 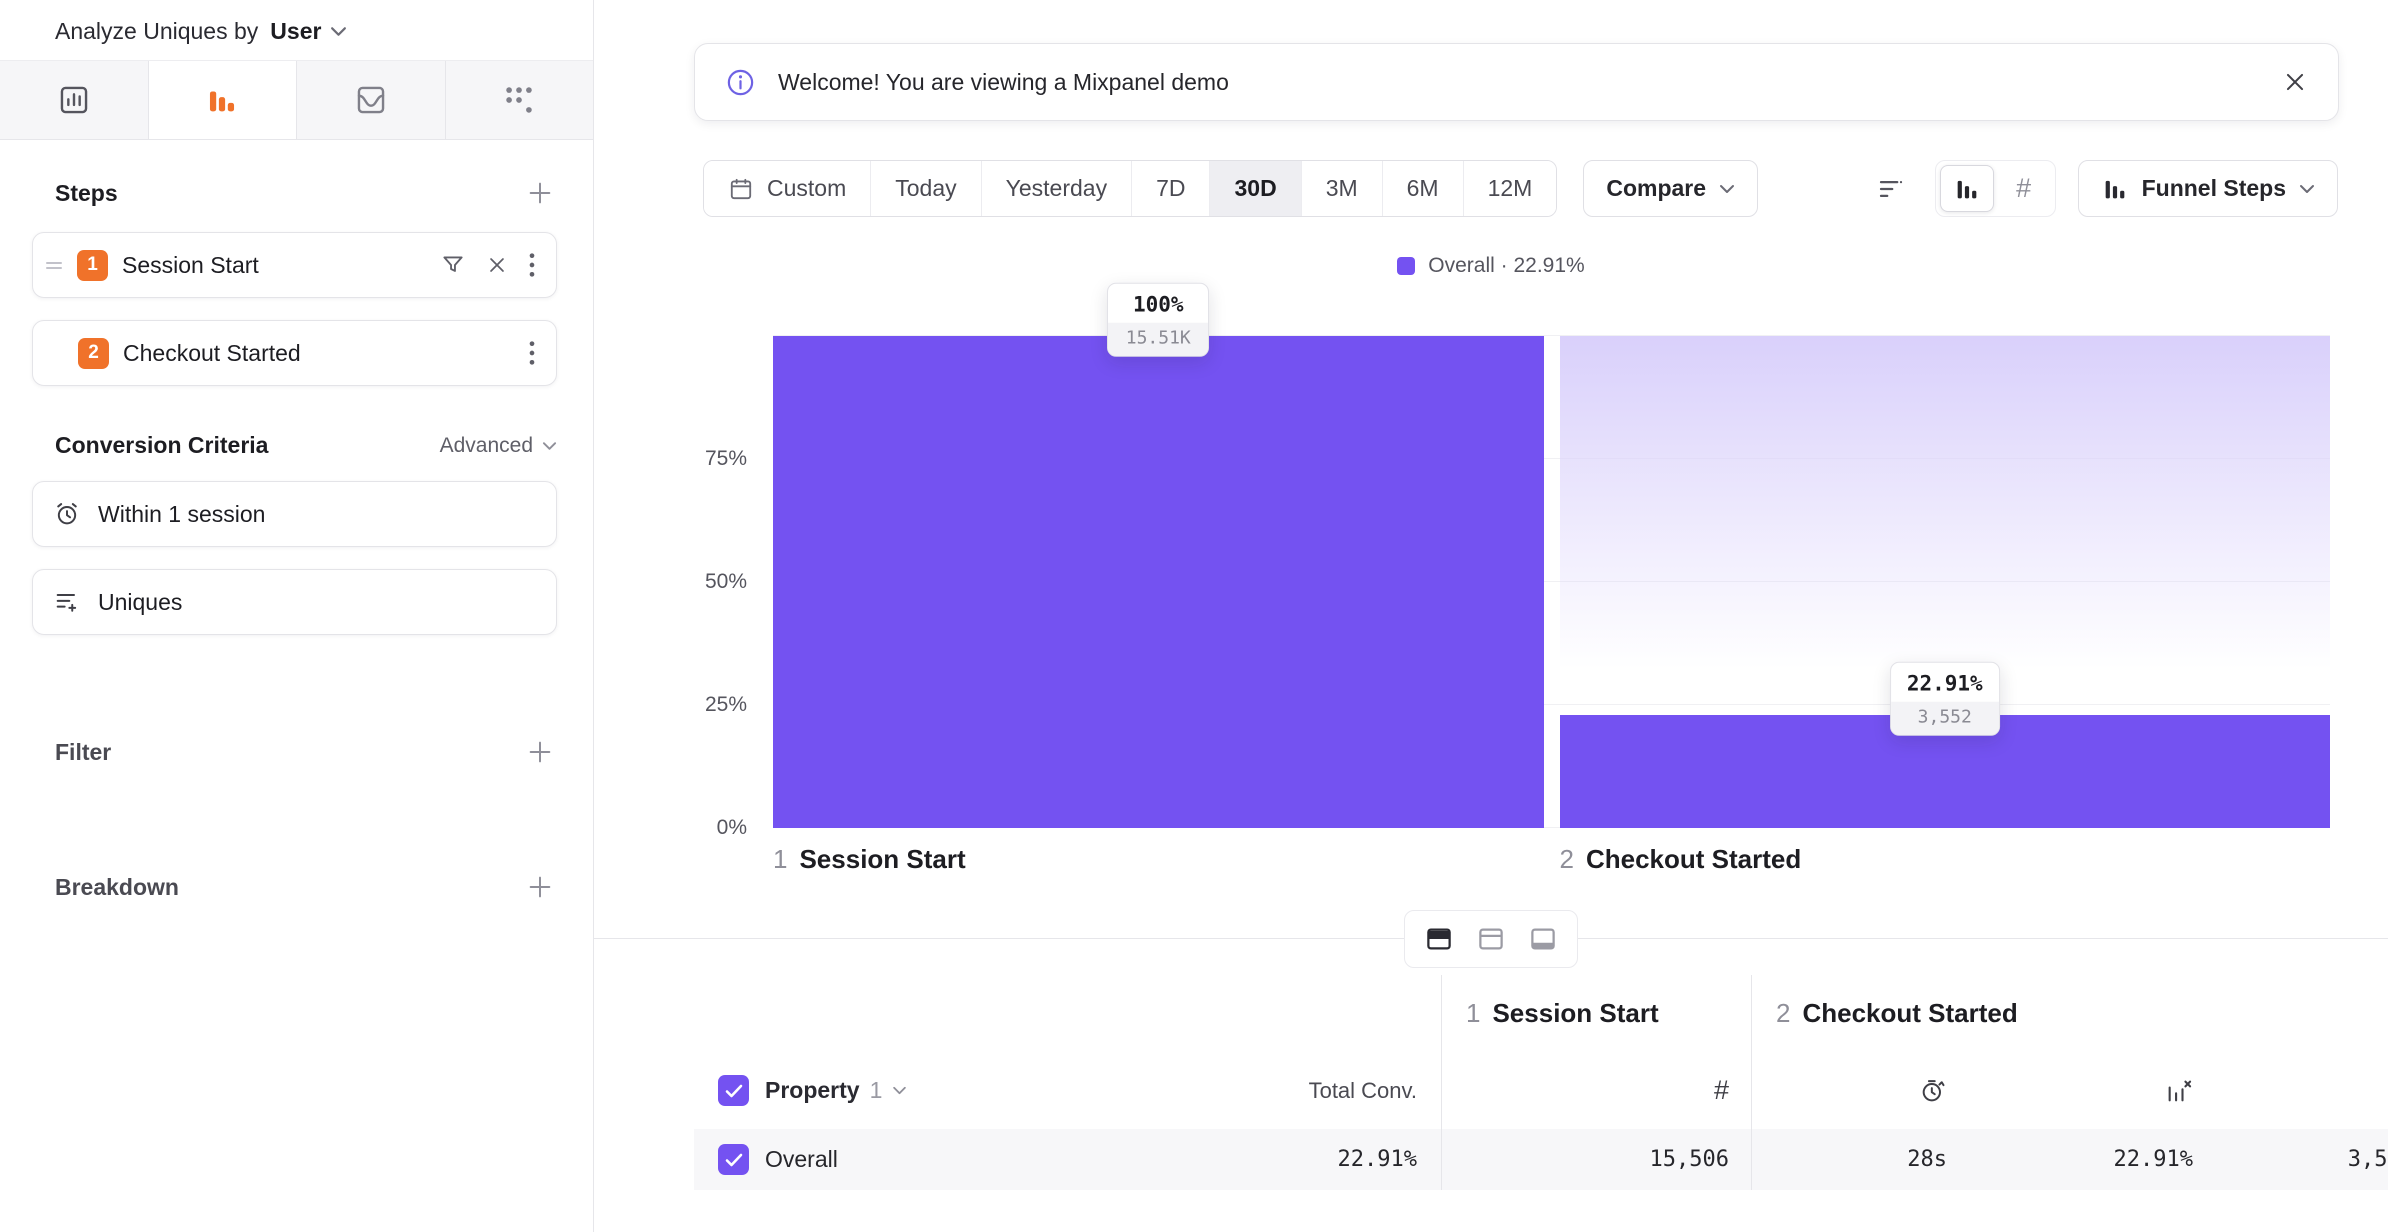 I want to click on x-axis-label-step-1: 1 Session Start, so click(x=869, y=859).